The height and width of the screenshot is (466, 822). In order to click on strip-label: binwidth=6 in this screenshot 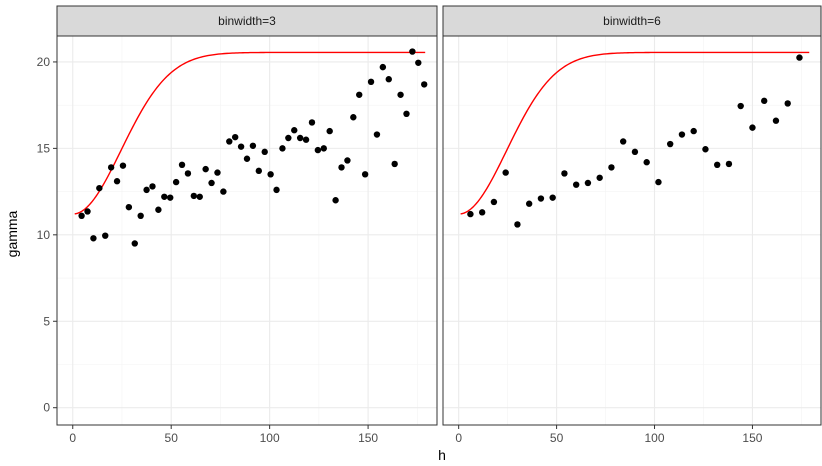, I will do `click(632, 21)`.